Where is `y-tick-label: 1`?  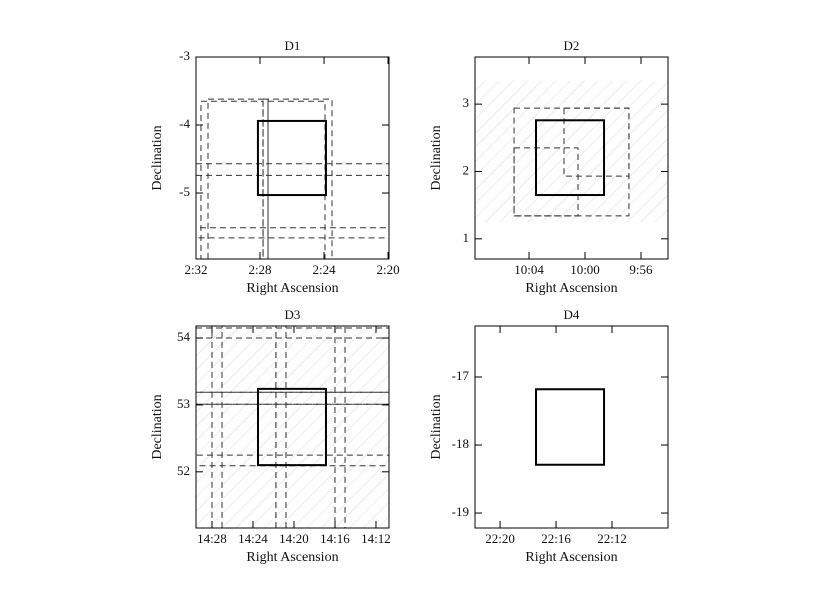
y-tick-label: 1 is located at coordinates (466, 237).